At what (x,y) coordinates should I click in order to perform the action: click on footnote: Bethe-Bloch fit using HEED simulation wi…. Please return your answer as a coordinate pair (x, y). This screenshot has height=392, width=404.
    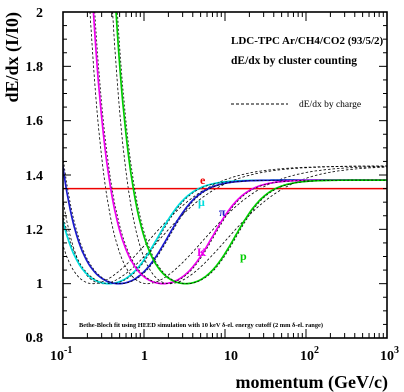
    Looking at the image, I should click on (201, 325).